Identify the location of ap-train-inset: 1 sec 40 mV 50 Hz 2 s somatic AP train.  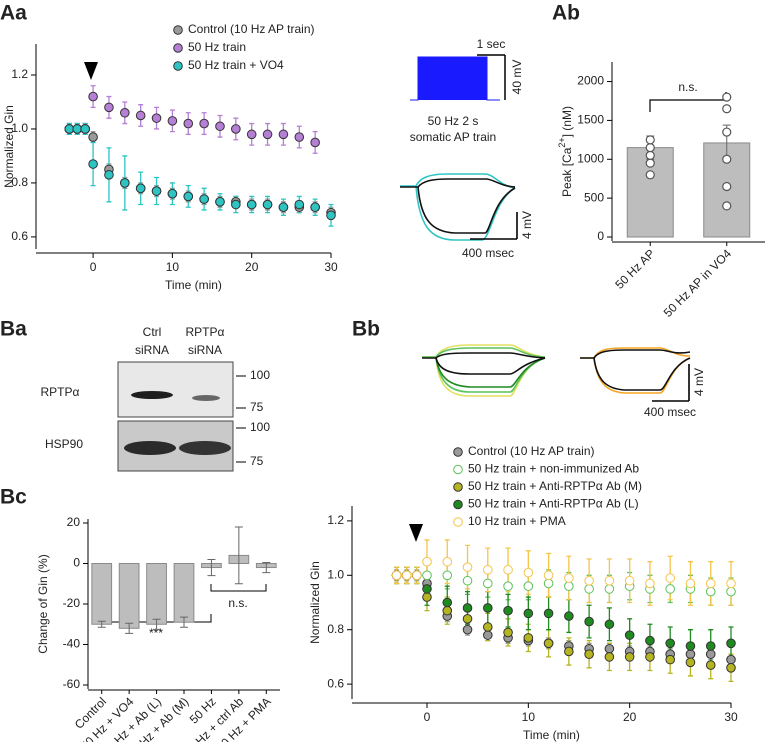
(467, 90).